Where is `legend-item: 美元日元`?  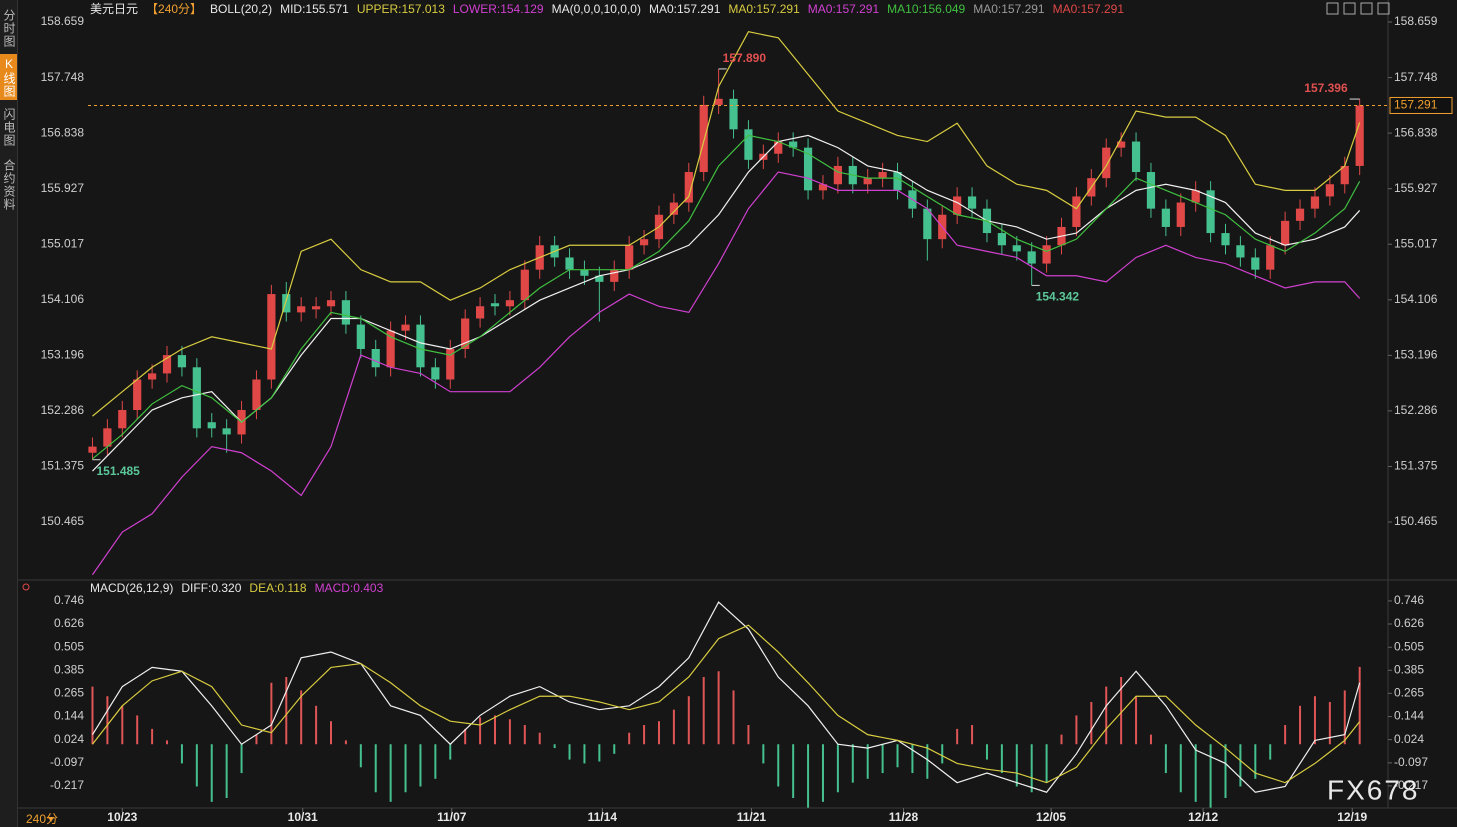 legend-item: 美元日元 is located at coordinates (114, 9).